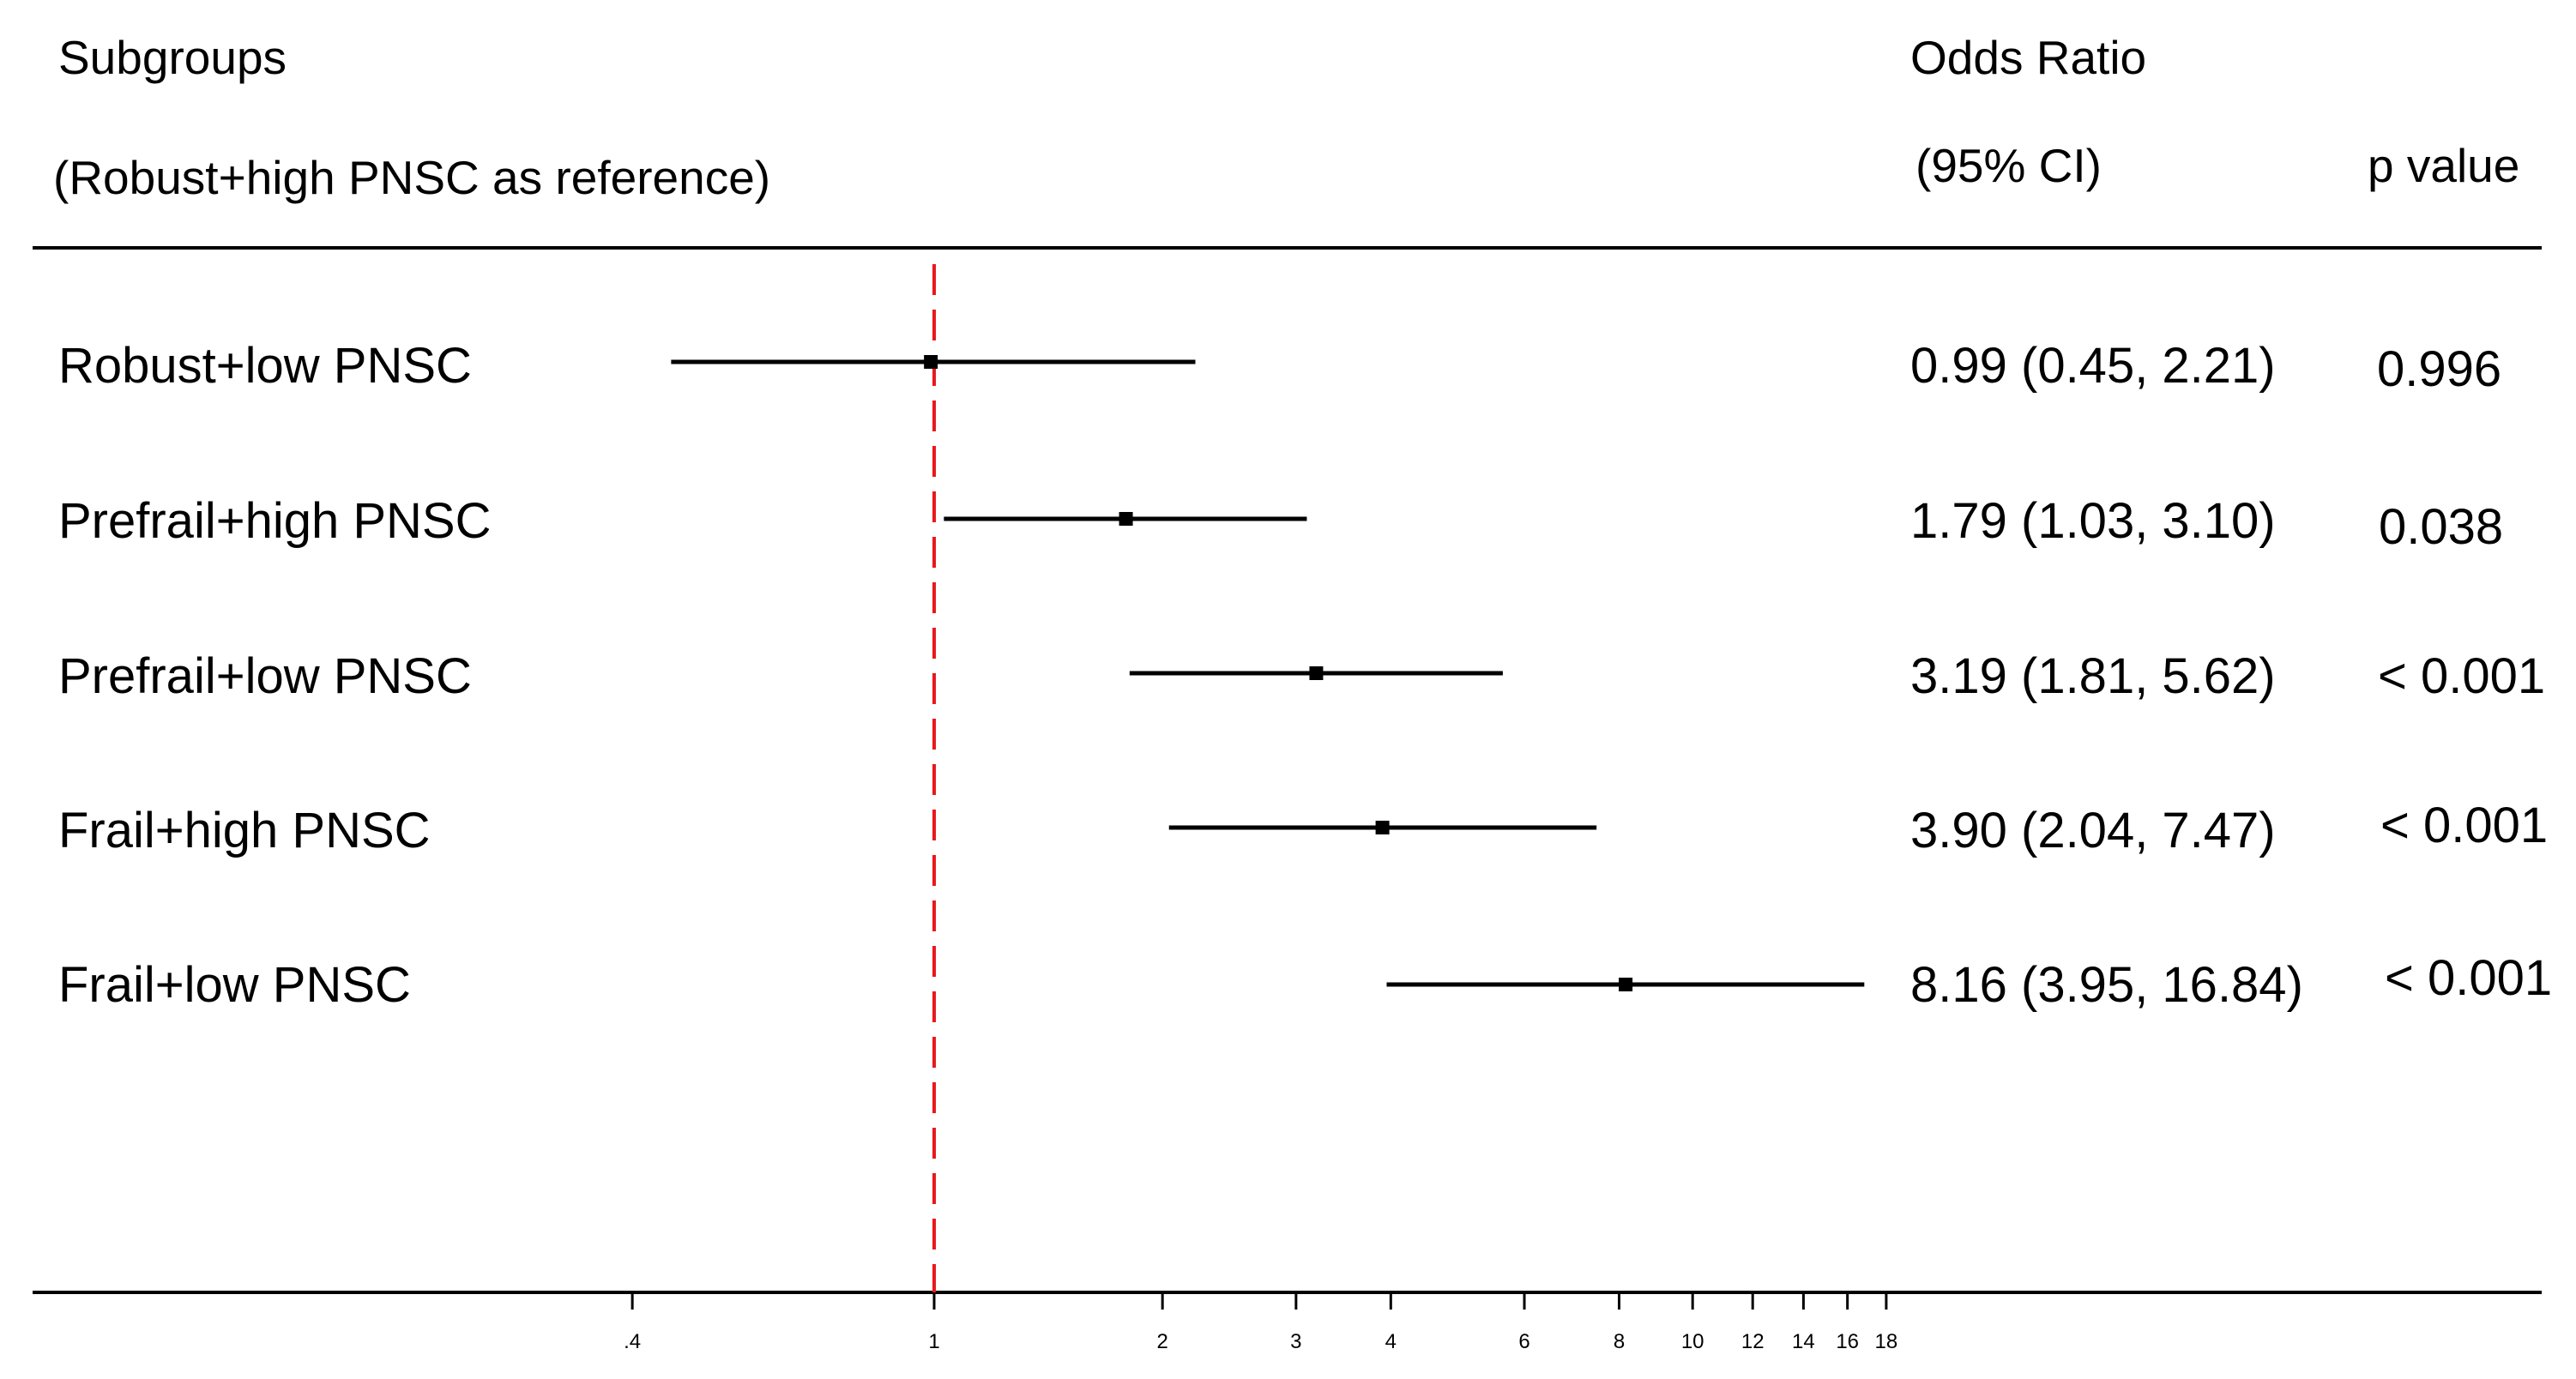 This screenshot has width=2576, height=1379. Describe the element at coordinates (2093, 366) in the screenshot. I see `or-ci-text: 0.99 (0.45, 2.21)` at that location.